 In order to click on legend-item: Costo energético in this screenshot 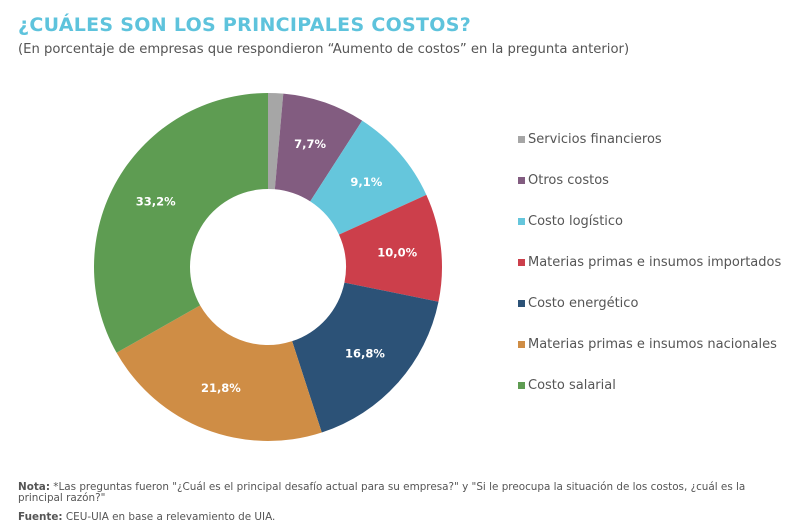, I will do `click(578, 303)`.